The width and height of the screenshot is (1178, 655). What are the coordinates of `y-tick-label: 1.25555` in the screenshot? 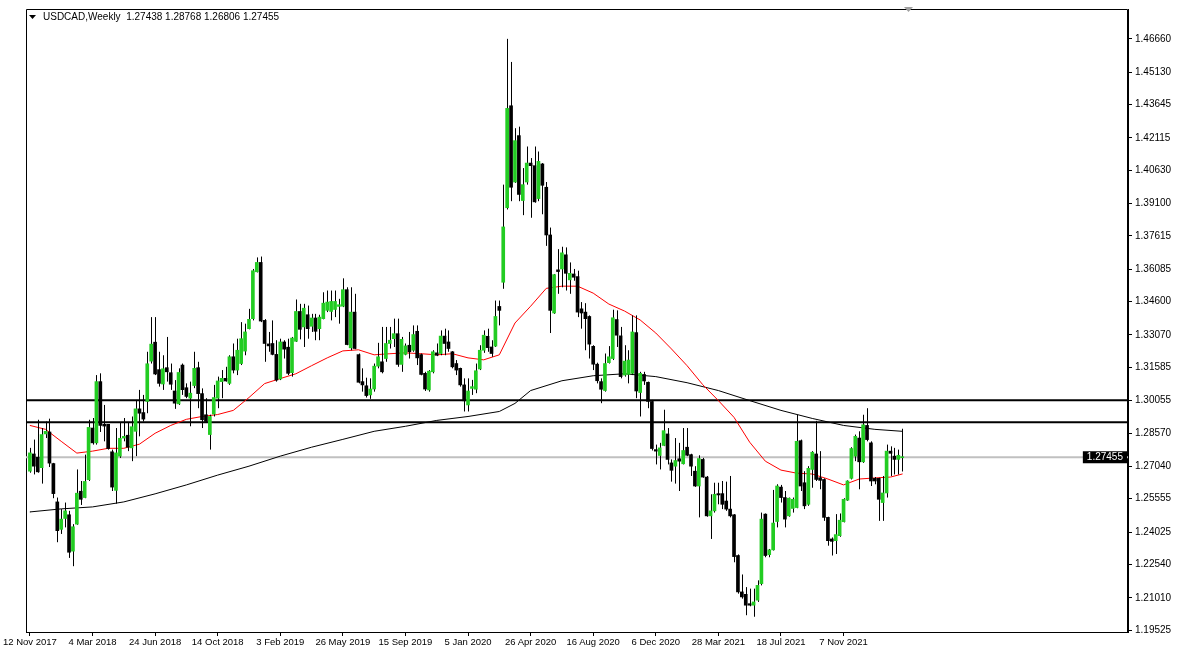 It's located at (1153, 498).